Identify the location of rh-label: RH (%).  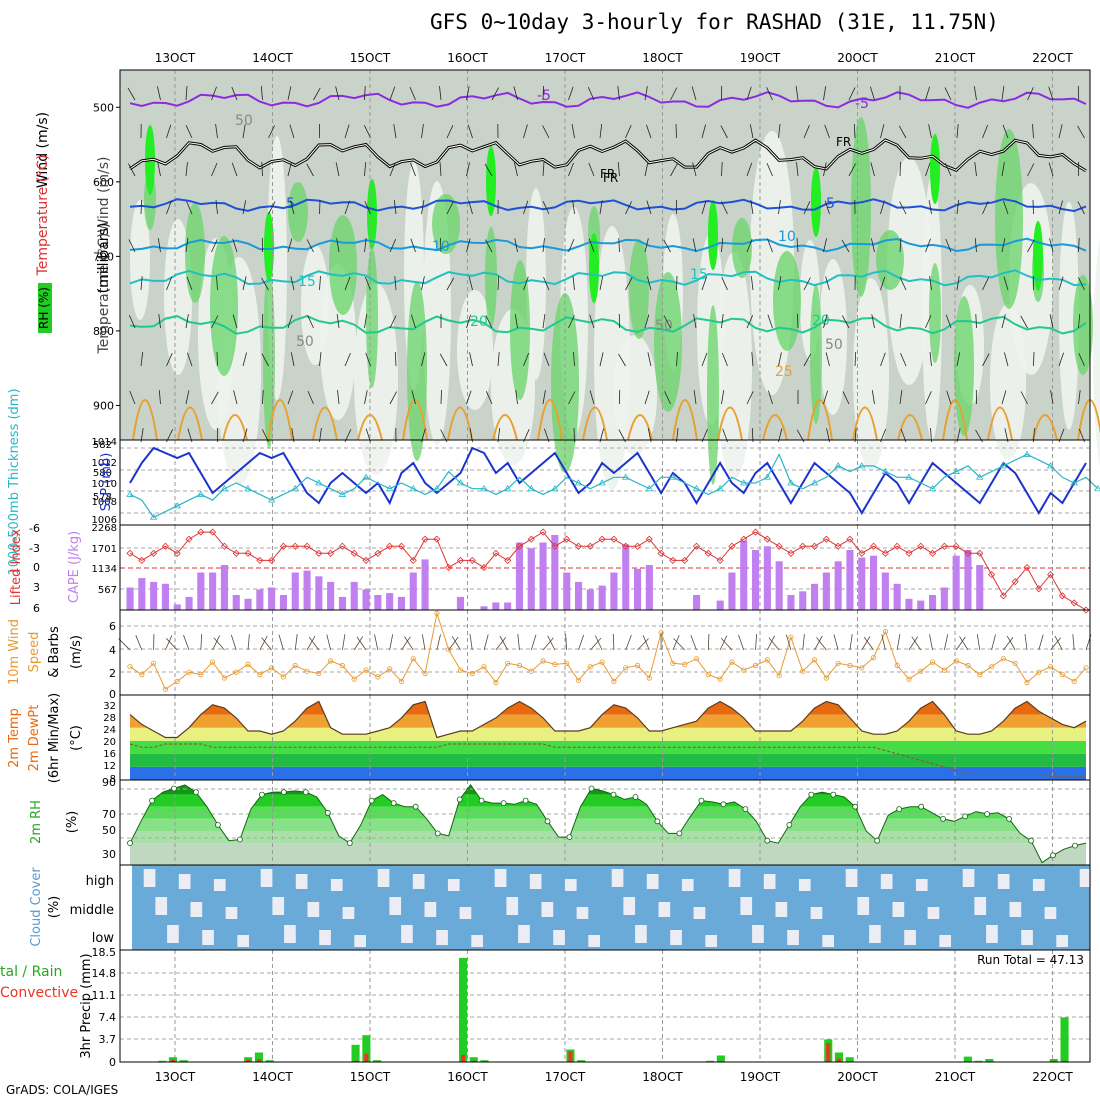
(44, 308).